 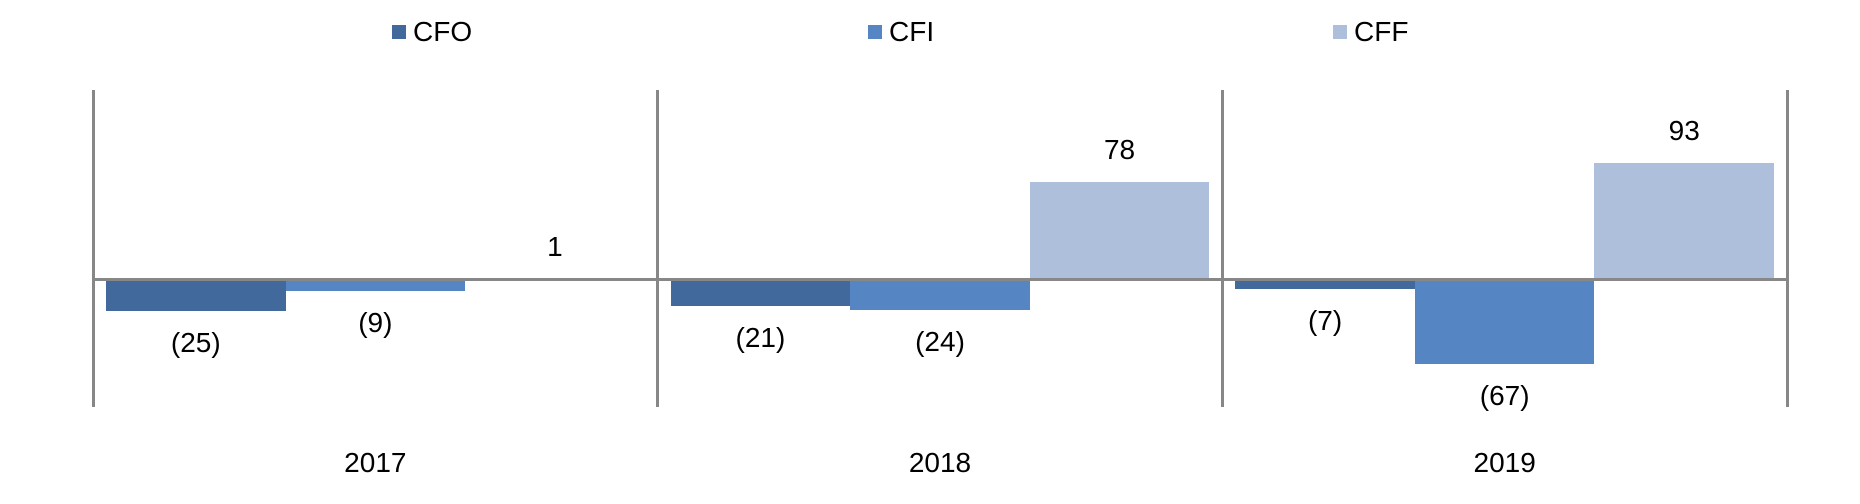 What do you see at coordinates (760, 293) in the screenshot?
I see `bar-cfo-2018` at bounding box center [760, 293].